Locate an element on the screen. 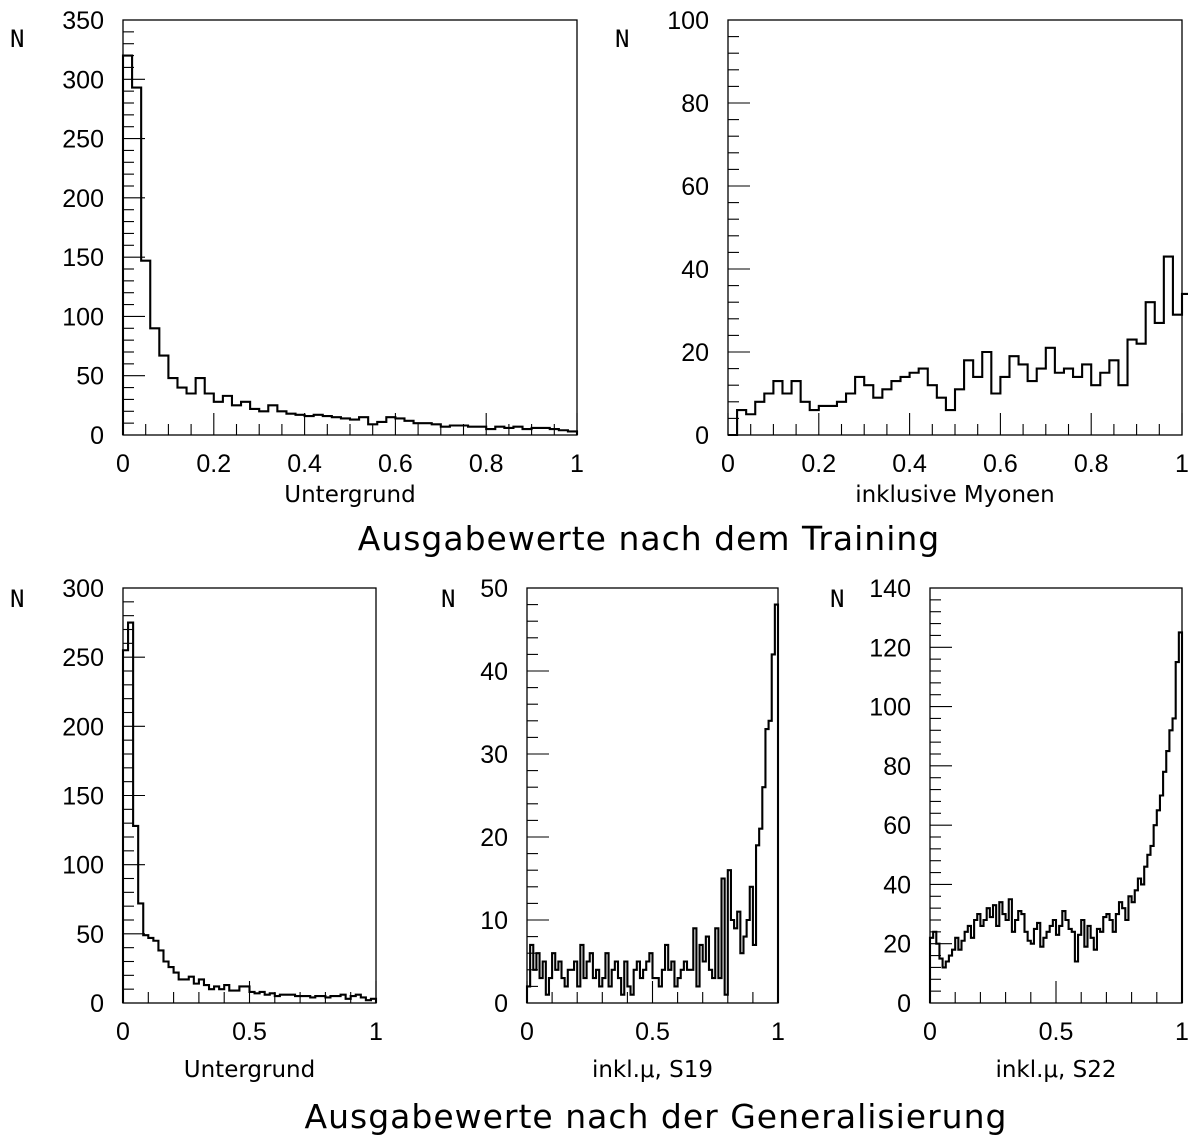 This screenshot has width=1188, height=1137. y-tick-label: 120 is located at coordinates (890, 648).